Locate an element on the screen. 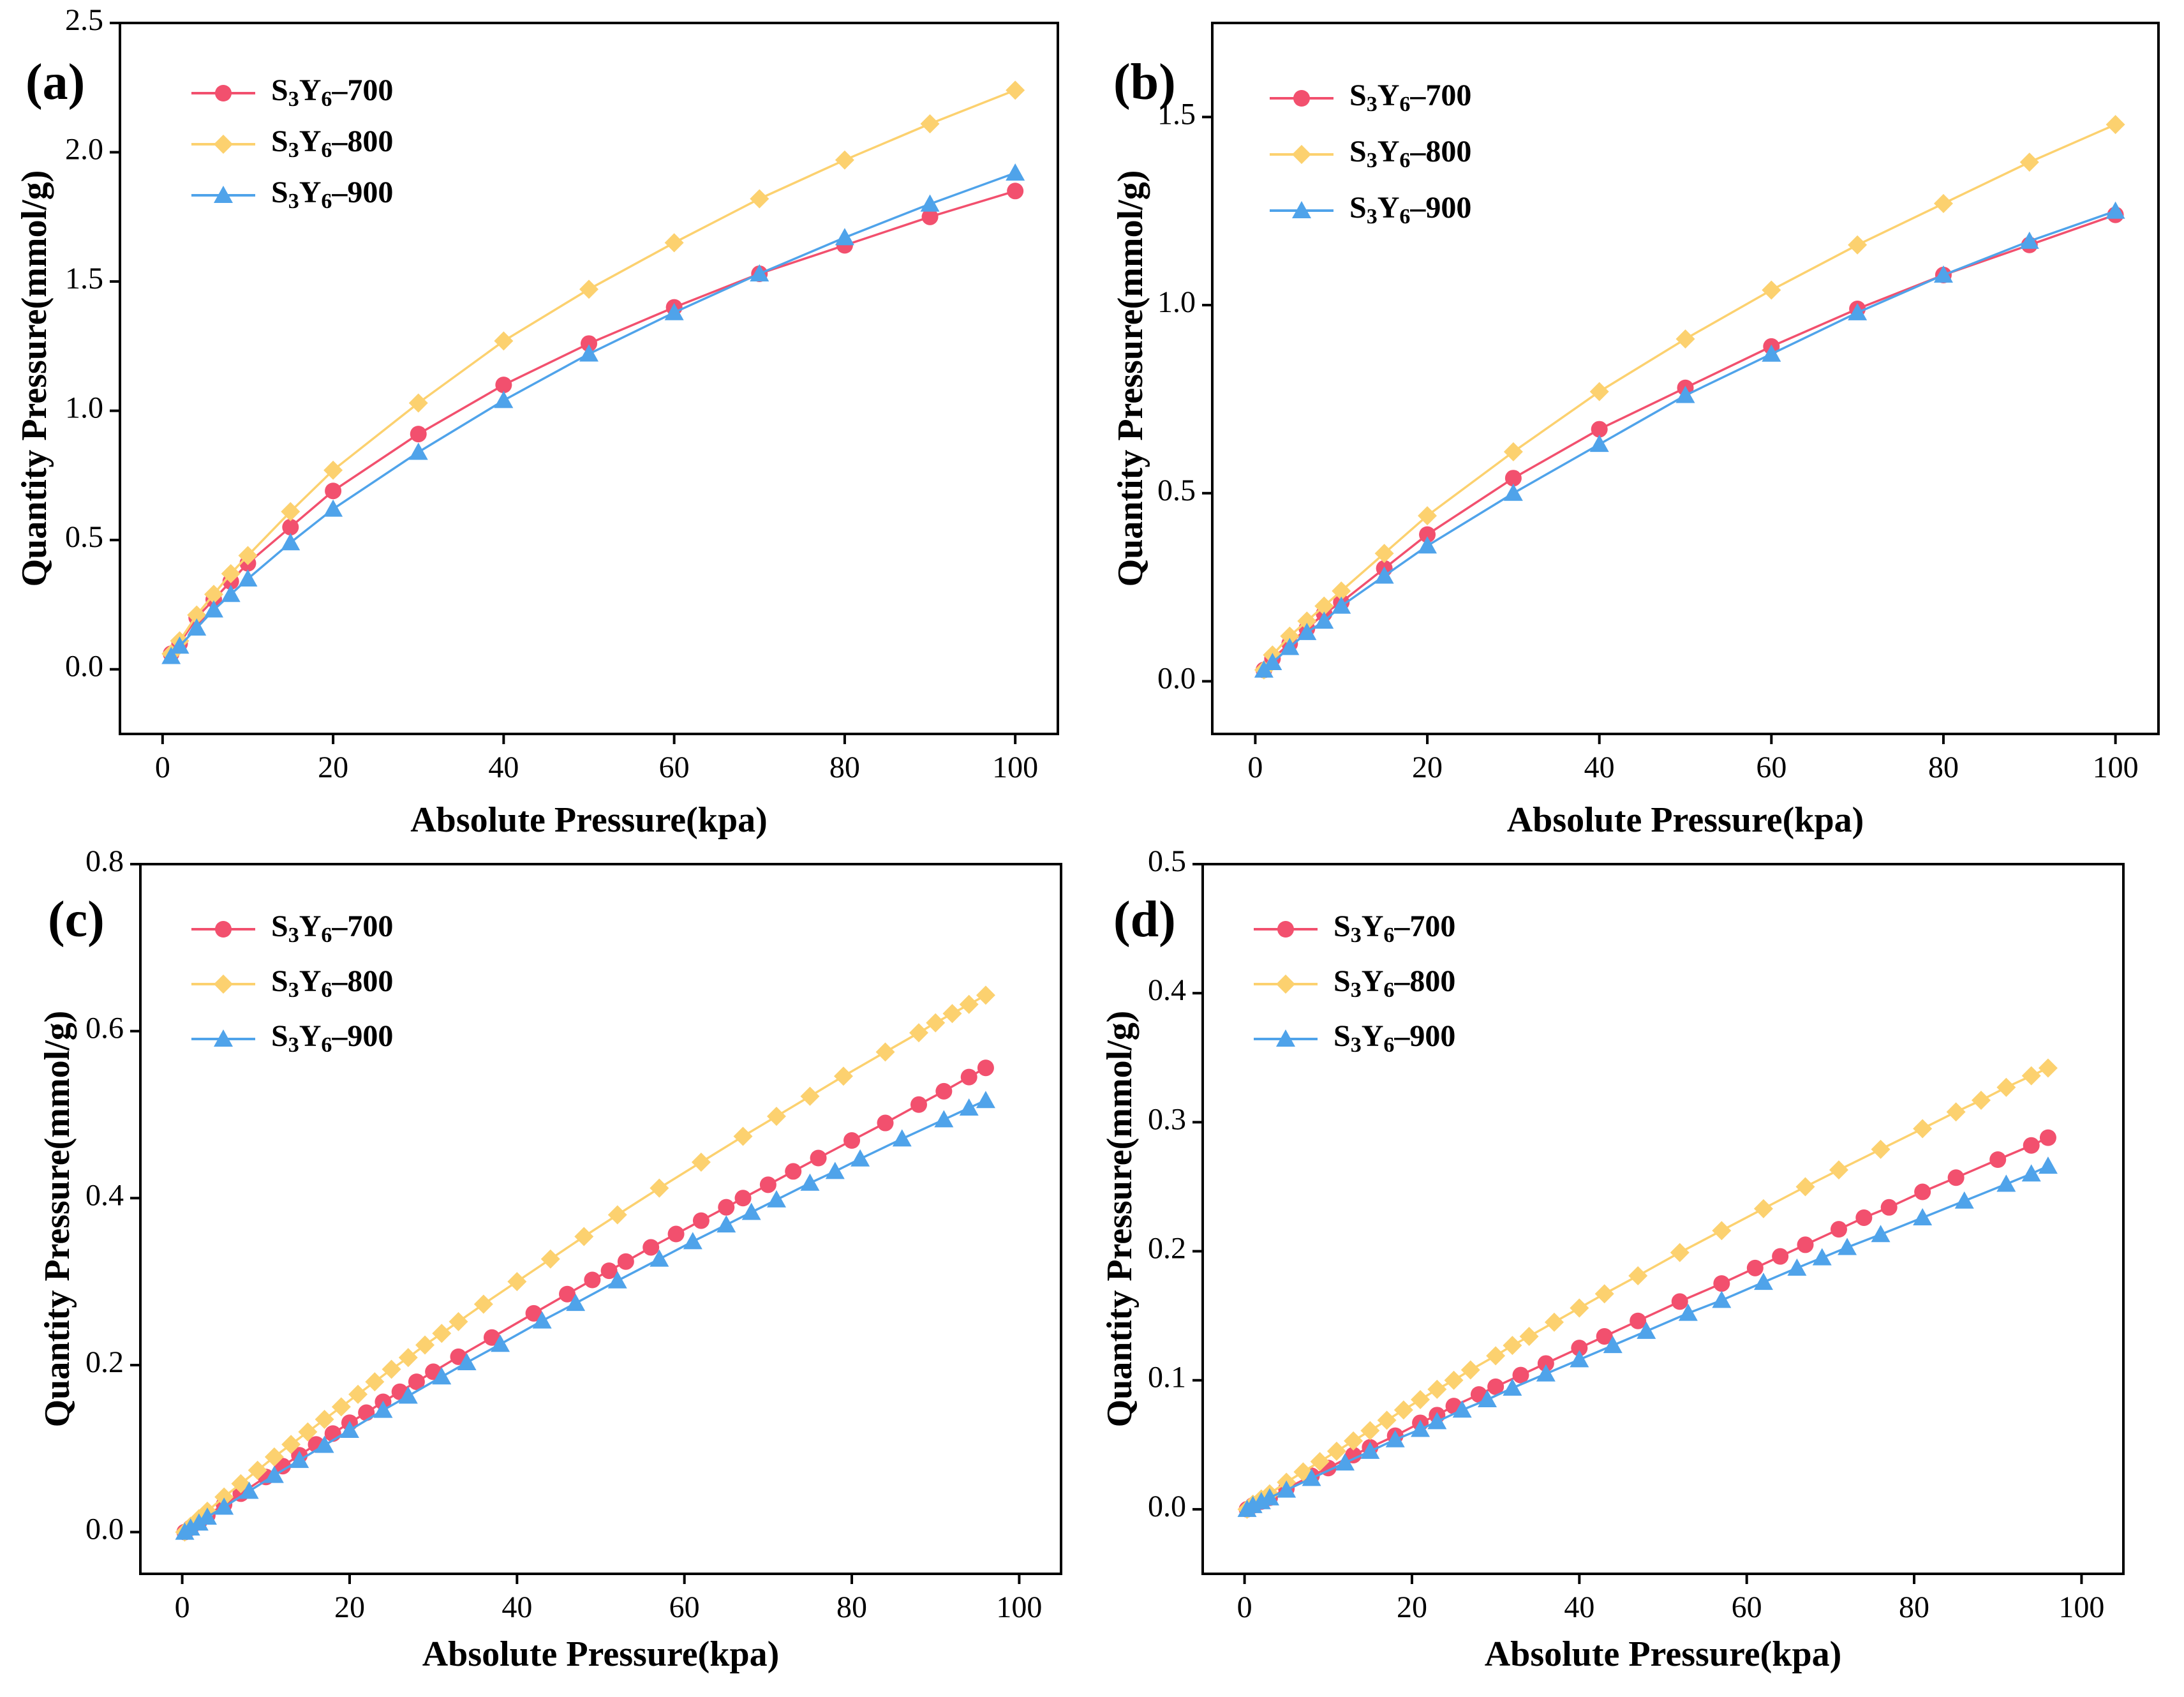 The width and height of the screenshot is (2184, 1697). y-tick-label: 0.0 is located at coordinates (84, 667).